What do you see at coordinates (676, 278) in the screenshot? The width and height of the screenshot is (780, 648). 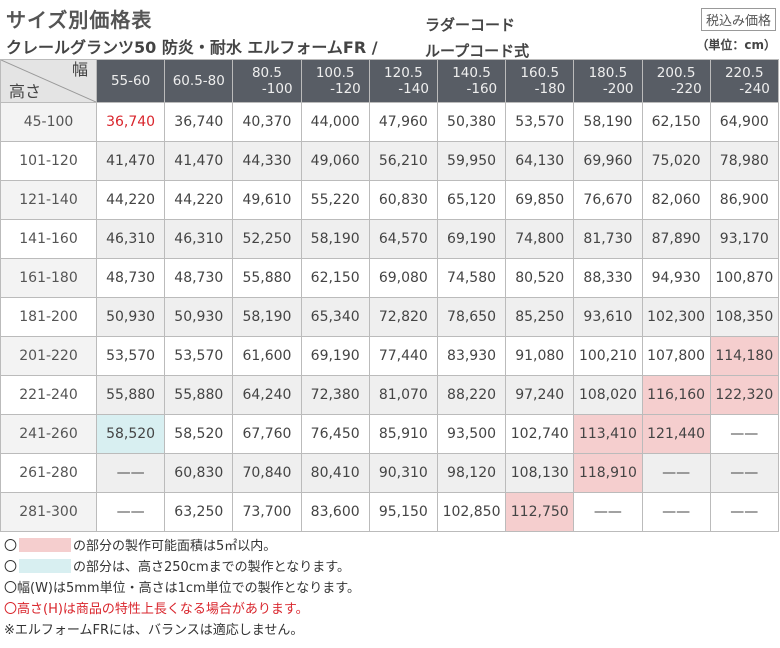 I see `price-cell: 94,930` at bounding box center [676, 278].